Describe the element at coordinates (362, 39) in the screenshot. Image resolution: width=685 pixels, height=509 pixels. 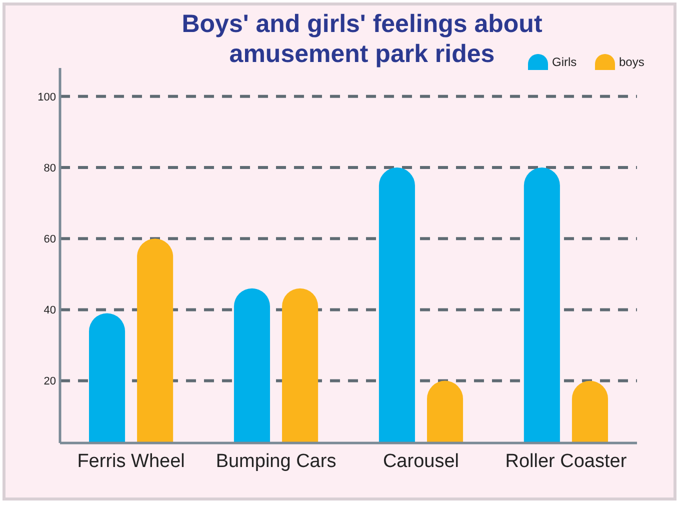
I see `chart-title: Boys' and girls' feelings about amusement park rides` at that location.